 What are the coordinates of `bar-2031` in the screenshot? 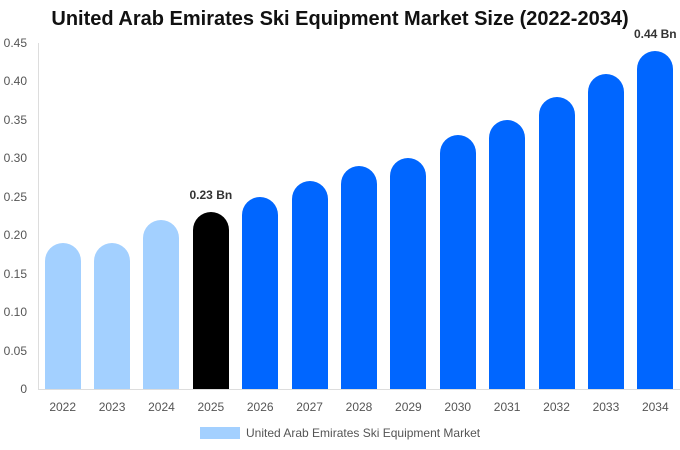 It's located at (507, 254).